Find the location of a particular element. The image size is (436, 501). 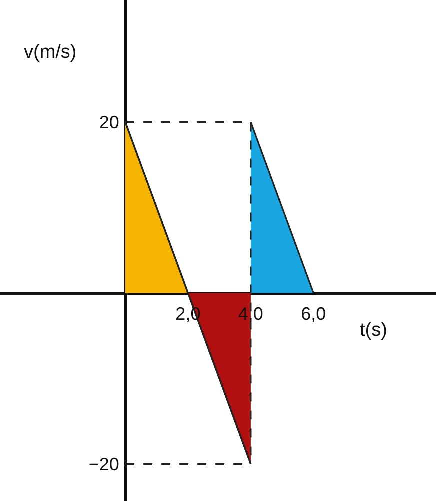

x-axis-title: t(s) is located at coordinates (374, 330).